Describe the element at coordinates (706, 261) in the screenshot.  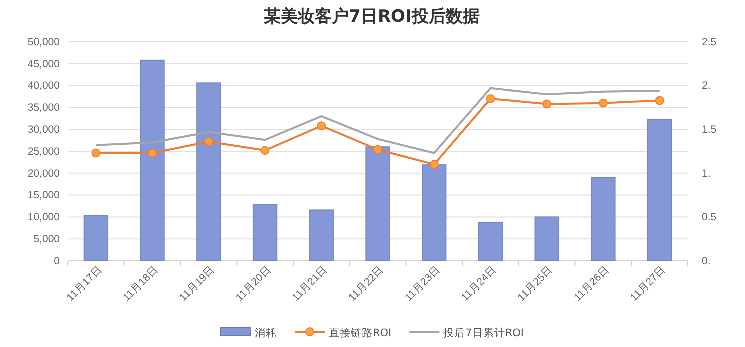
I see `y2-tick-label: 0.` at that location.